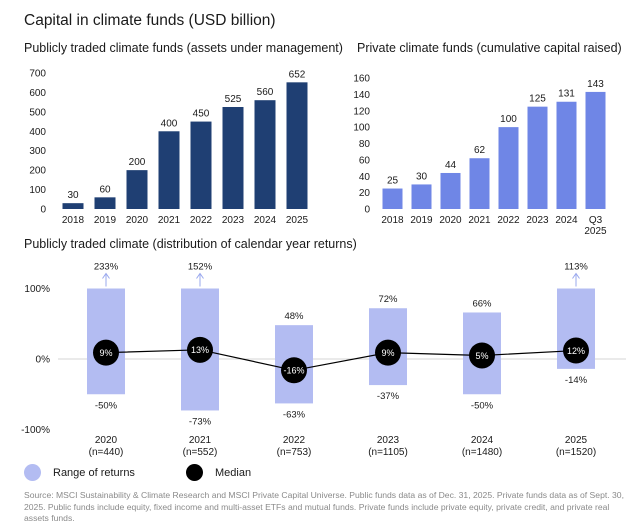  What do you see at coordinates (265, 92) in the screenshot?
I see `public-data-label: 560` at bounding box center [265, 92].